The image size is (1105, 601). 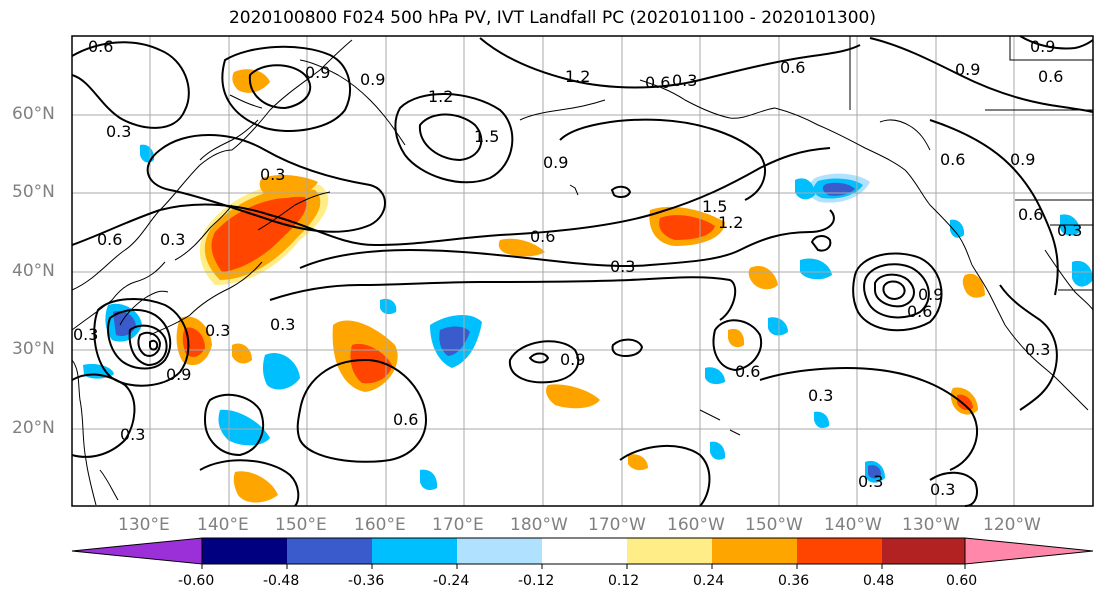 I want to click on lon-label: 140°E, so click(x=223, y=525).